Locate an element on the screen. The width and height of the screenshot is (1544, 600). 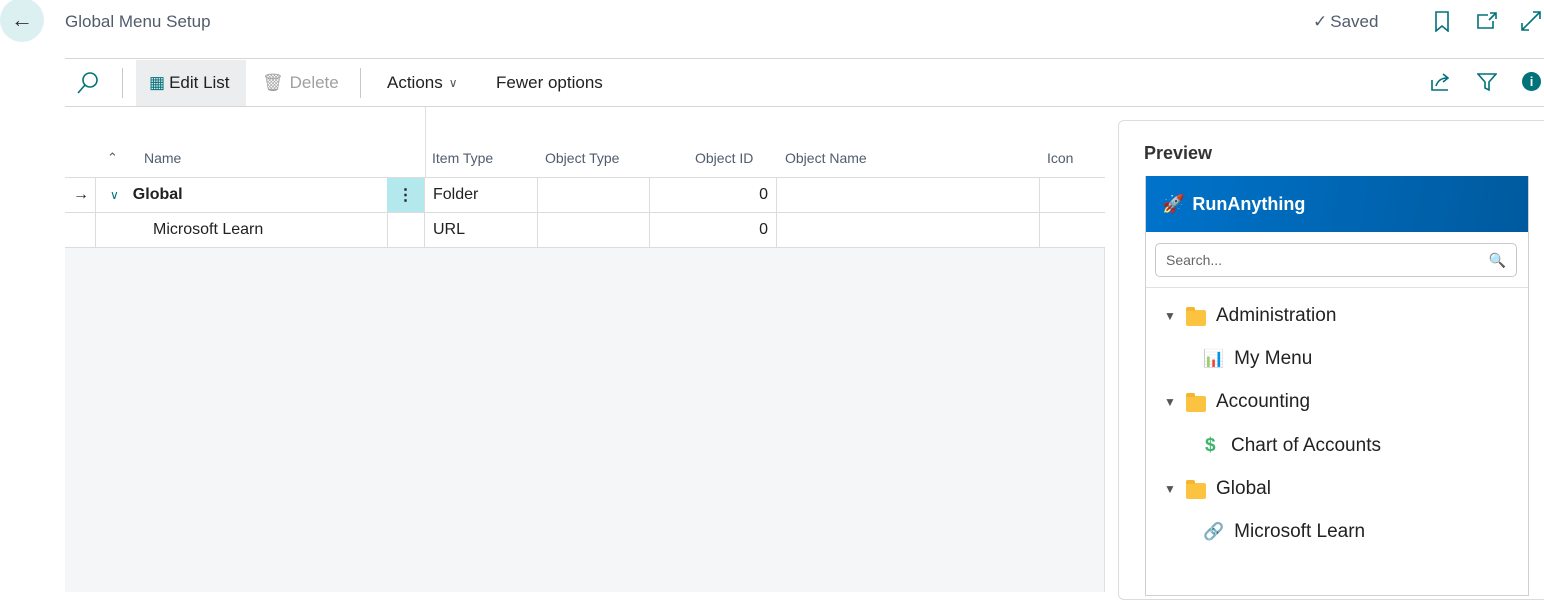
page-title: Global Menu Setup is located at coordinates (138, 21).